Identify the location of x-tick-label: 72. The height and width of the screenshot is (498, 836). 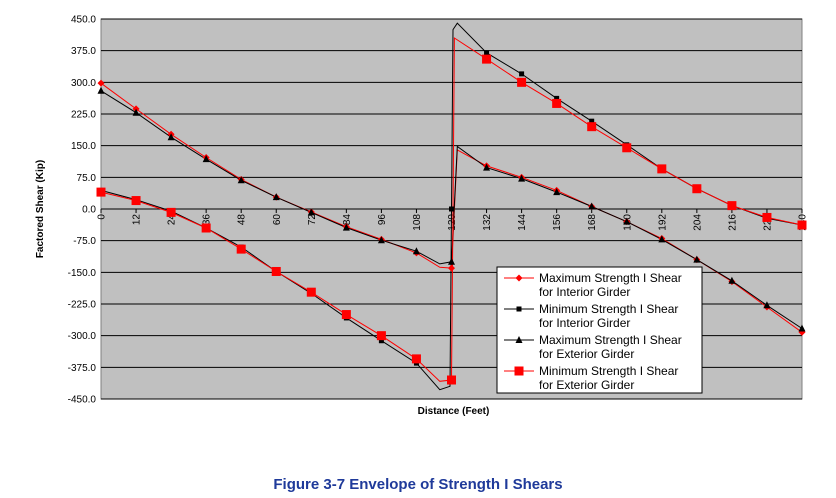
(312, 220).